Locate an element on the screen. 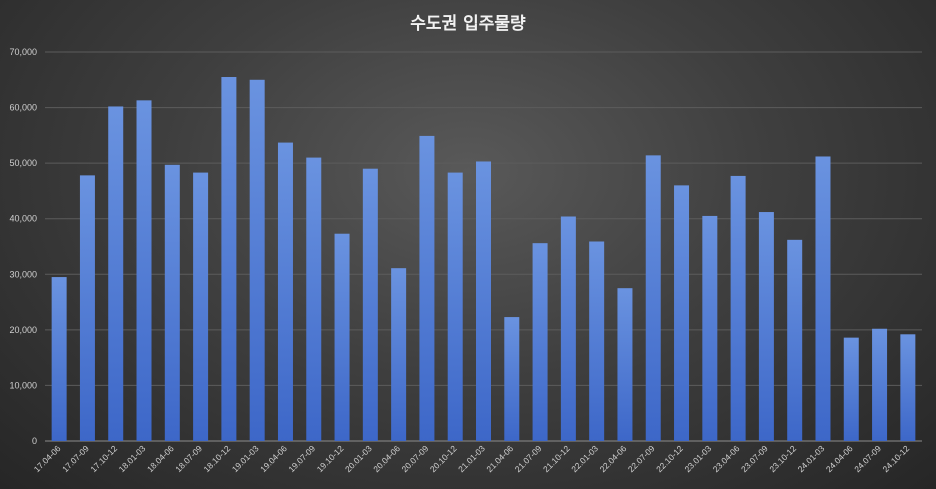  x-tick-label: 20.04-06 is located at coordinates (386, 458).